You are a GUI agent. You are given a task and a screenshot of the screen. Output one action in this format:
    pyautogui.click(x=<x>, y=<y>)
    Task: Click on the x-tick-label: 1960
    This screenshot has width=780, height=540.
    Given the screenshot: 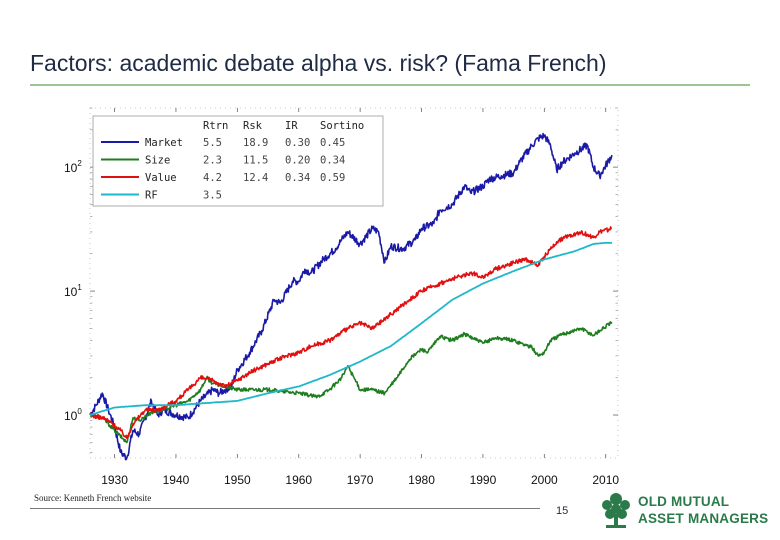 What is the action you would take?
    pyautogui.click(x=298, y=480)
    